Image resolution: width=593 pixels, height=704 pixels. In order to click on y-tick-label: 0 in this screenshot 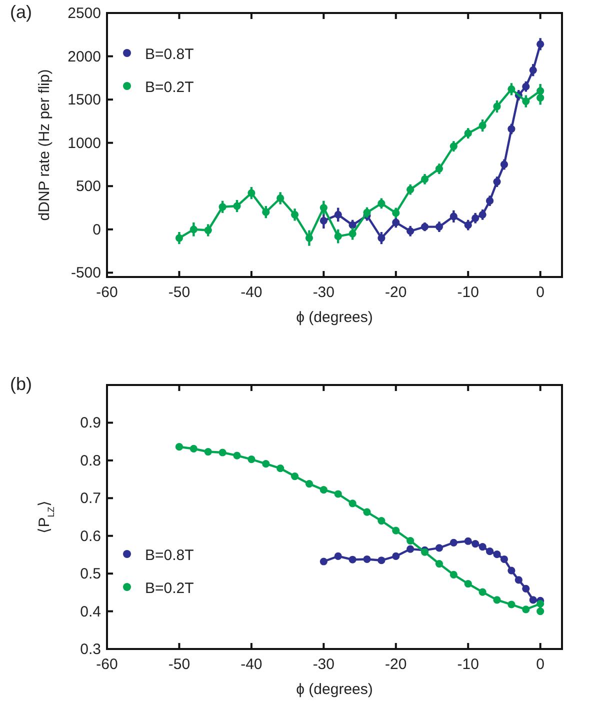, I will do `click(96, 229)`.